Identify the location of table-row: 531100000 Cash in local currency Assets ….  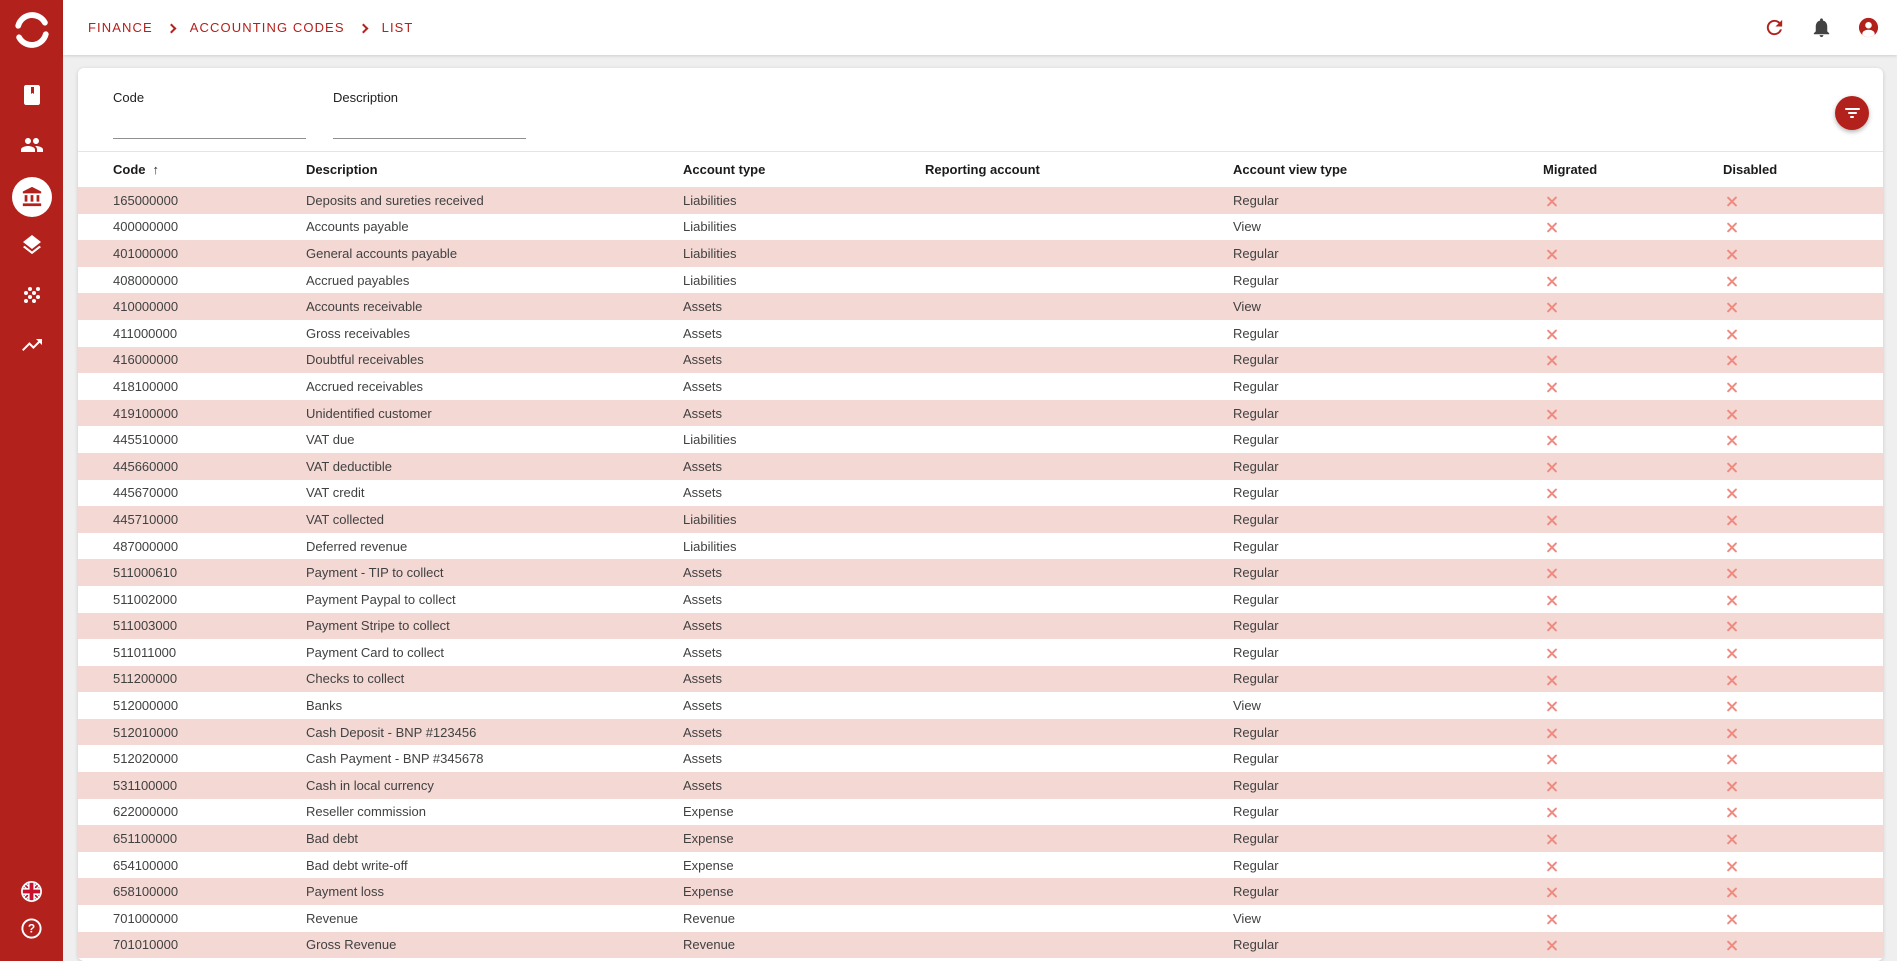
(980, 785).